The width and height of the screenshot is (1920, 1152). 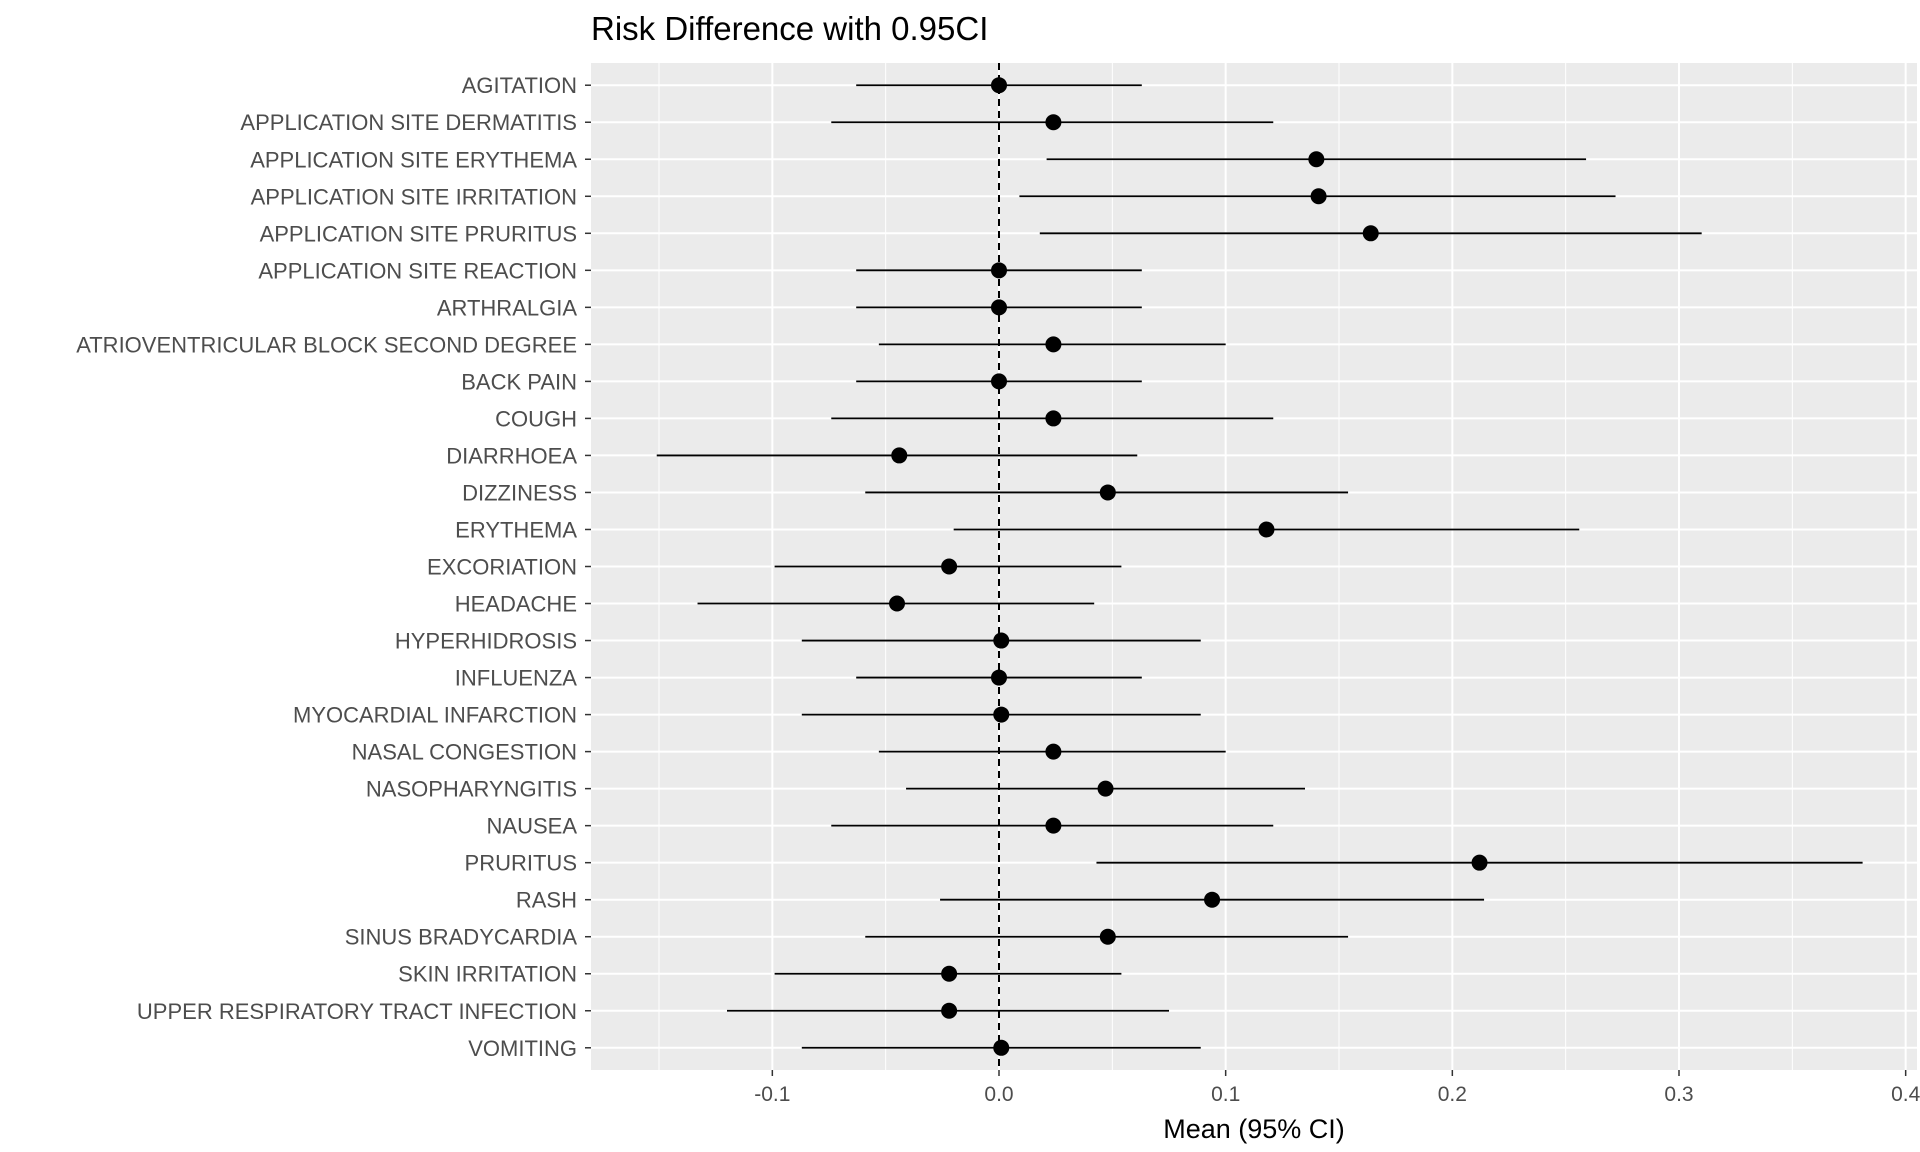 What do you see at coordinates (326, 344) in the screenshot?
I see `category-label: ATRIOVENTRICULAR BLOCK SECOND DEGREE` at bounding box center [326, 344].